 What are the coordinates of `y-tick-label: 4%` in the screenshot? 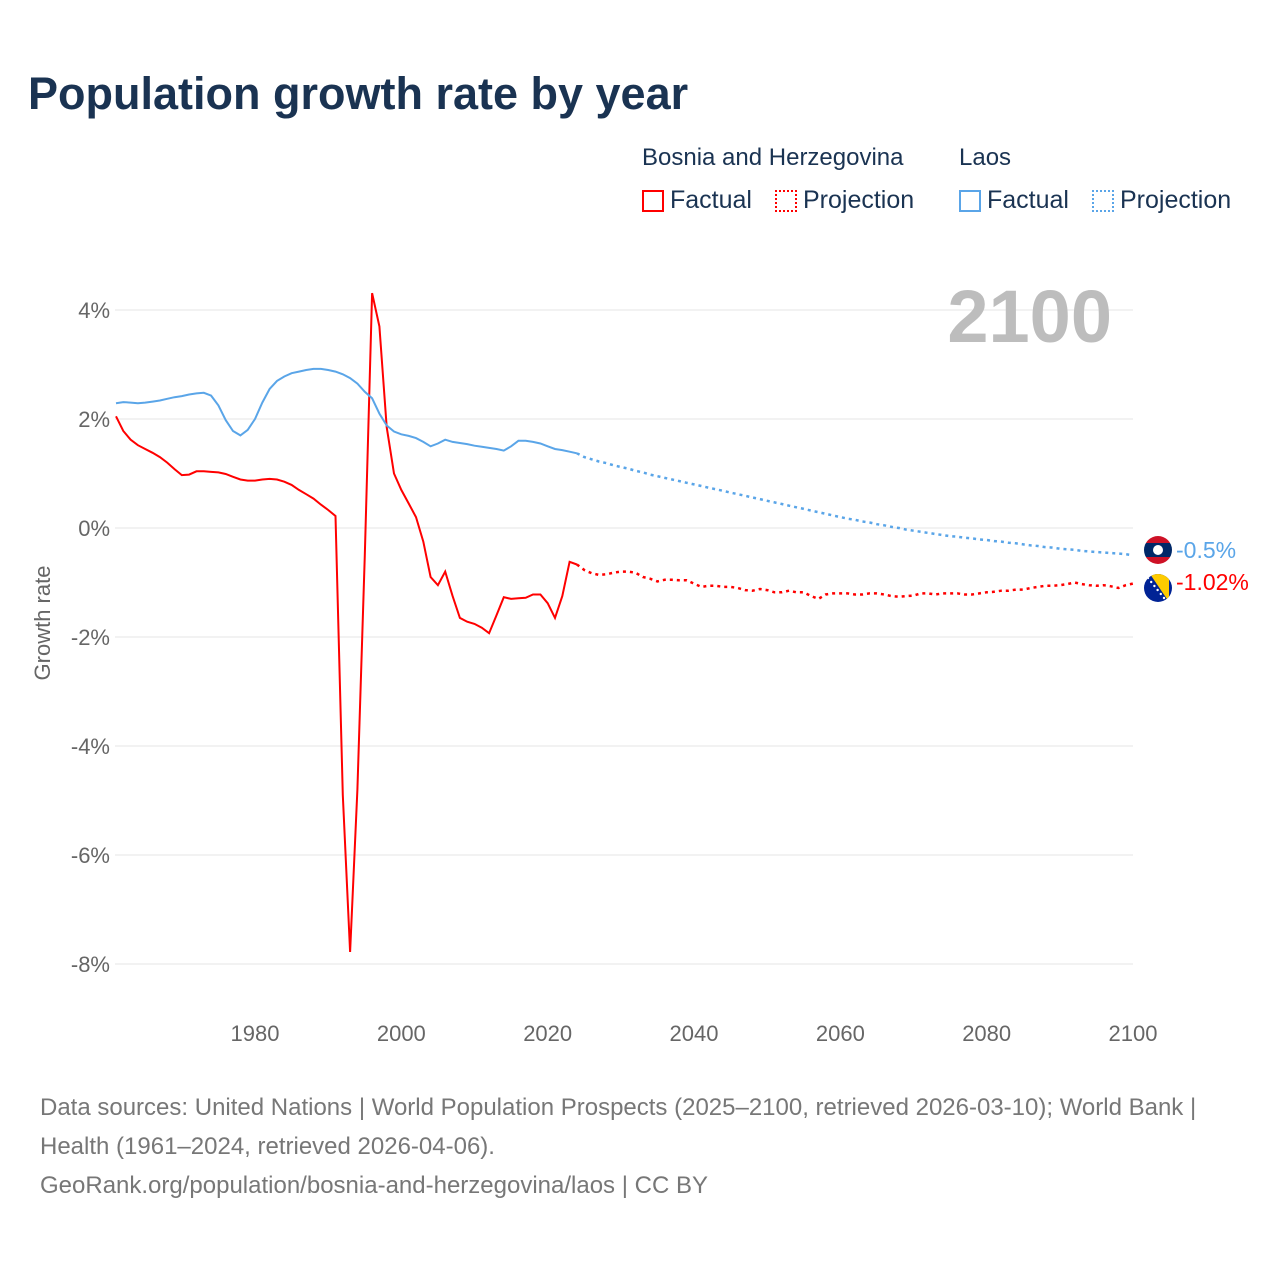 It's located at (94, 310).